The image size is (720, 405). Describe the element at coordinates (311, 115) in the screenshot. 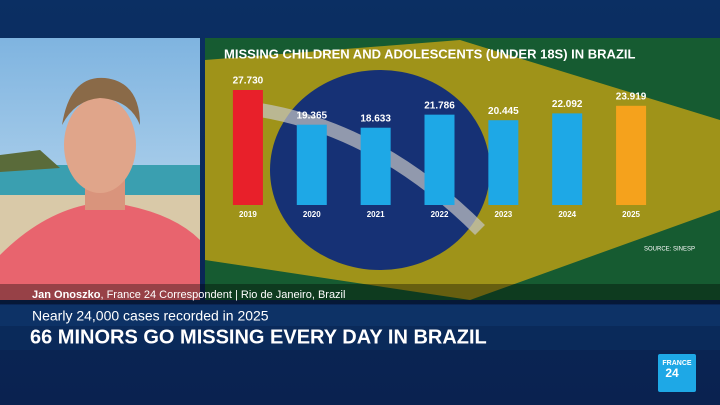

I see `value-label: 19.365` at that location.